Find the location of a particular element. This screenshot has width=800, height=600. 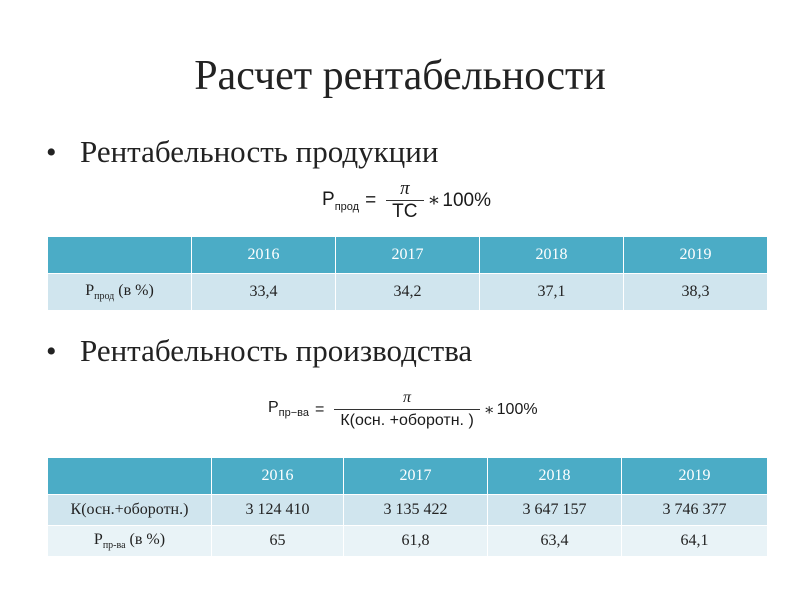

value-cell: 61,8 is located at coordinates (415, 541).